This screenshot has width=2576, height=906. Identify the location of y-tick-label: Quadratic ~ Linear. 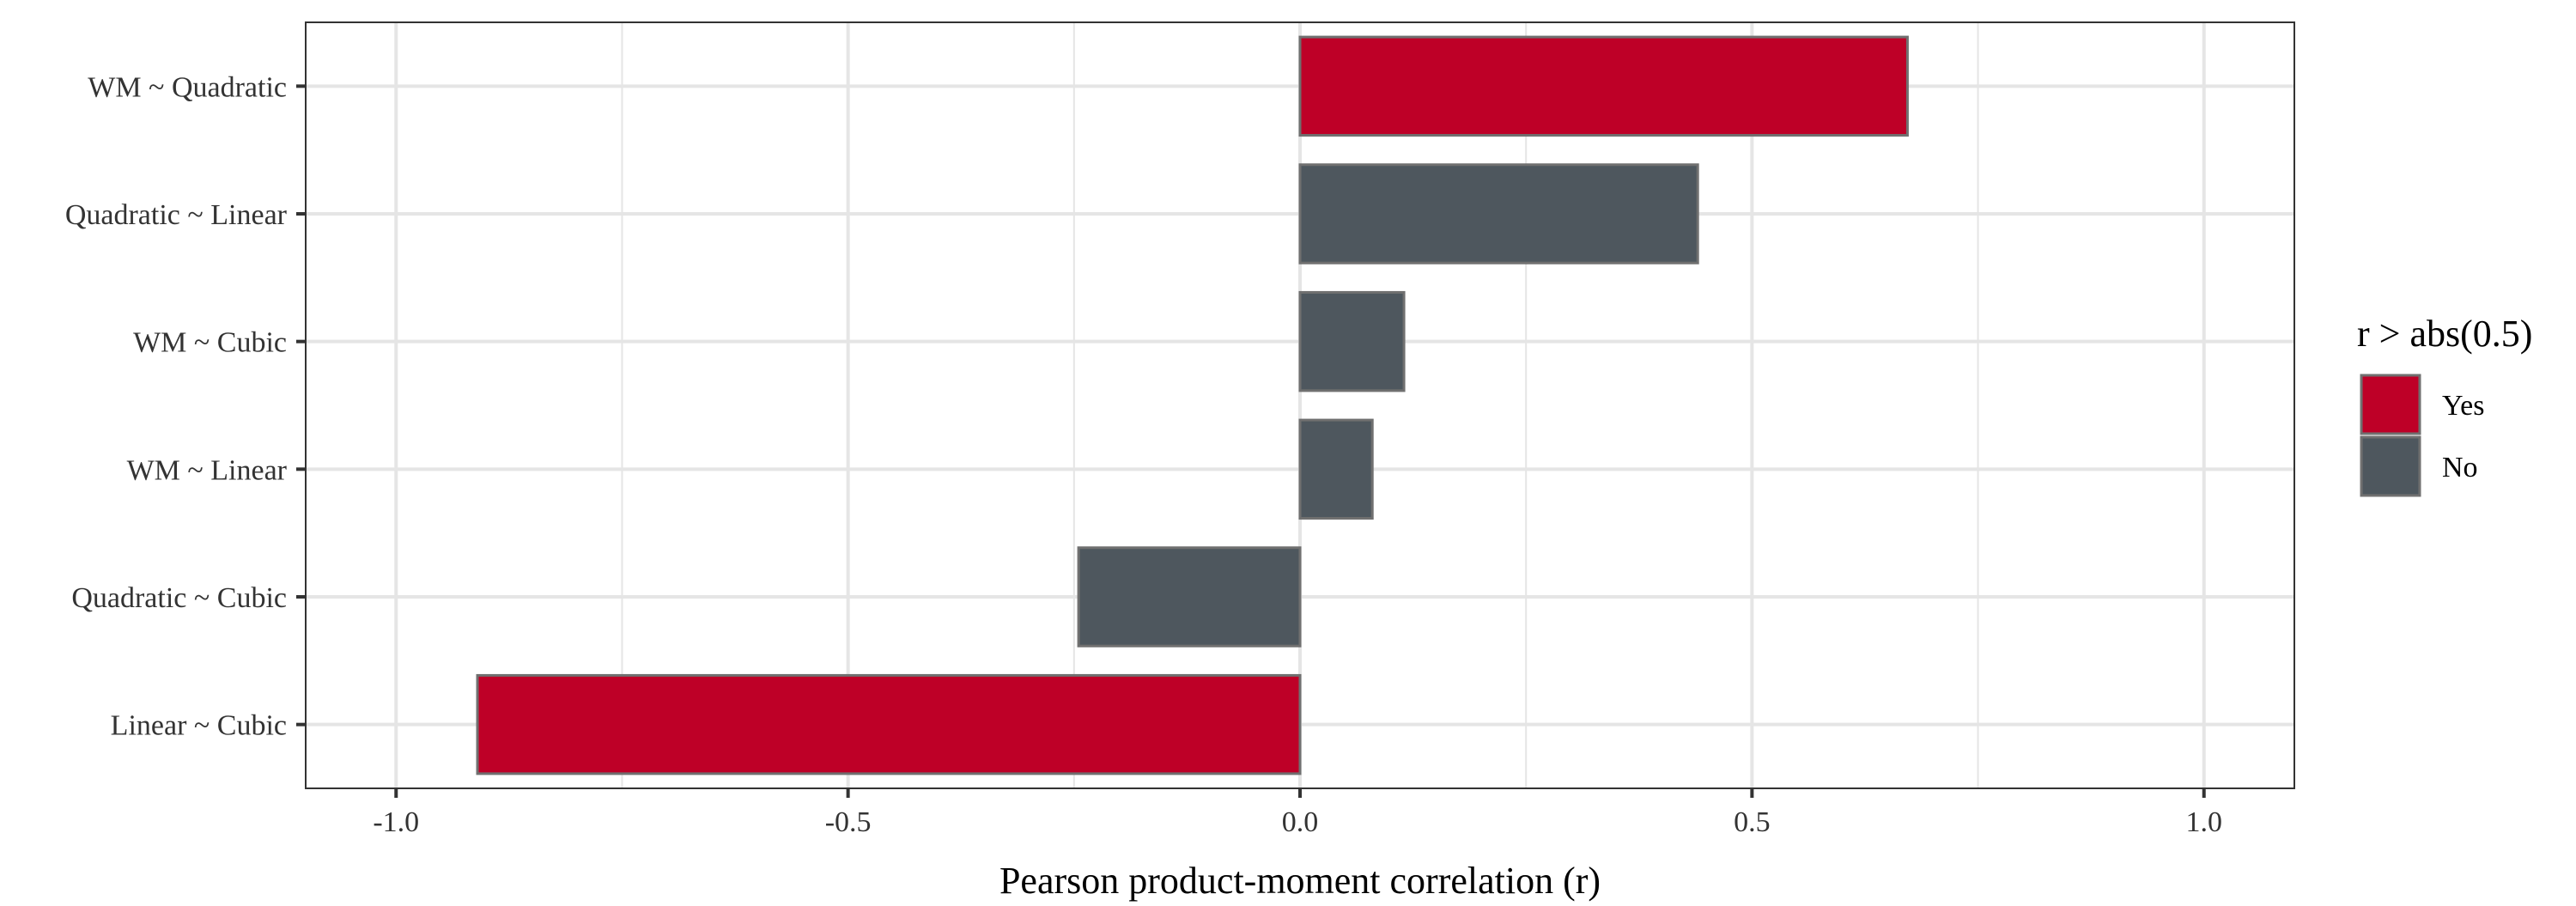
(176, 215).